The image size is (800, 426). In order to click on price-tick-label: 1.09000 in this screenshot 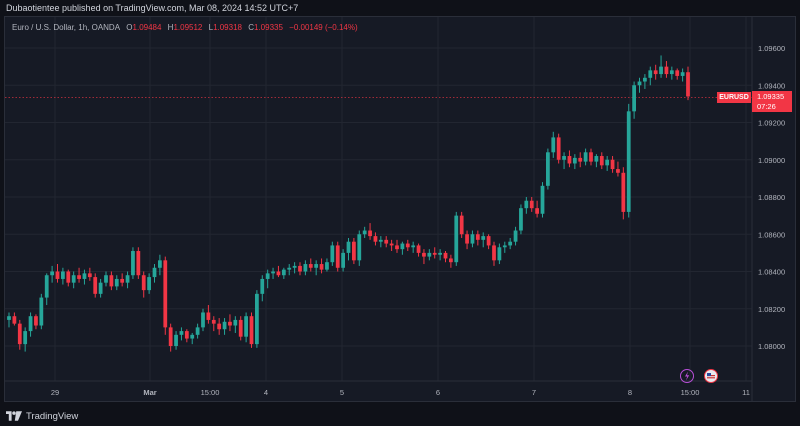, I will do `click(771, 160)`.